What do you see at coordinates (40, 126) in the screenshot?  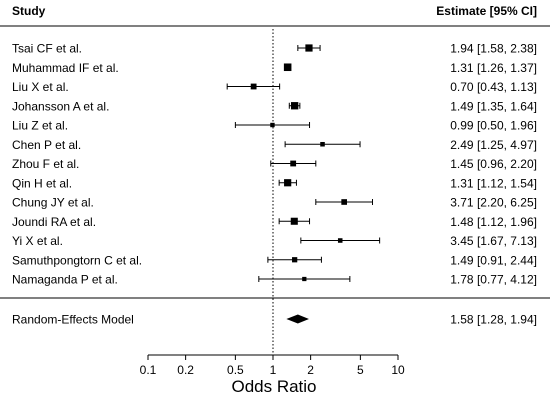 I see `study-name: Liu Z et al.` at bounding box center [40, 126].